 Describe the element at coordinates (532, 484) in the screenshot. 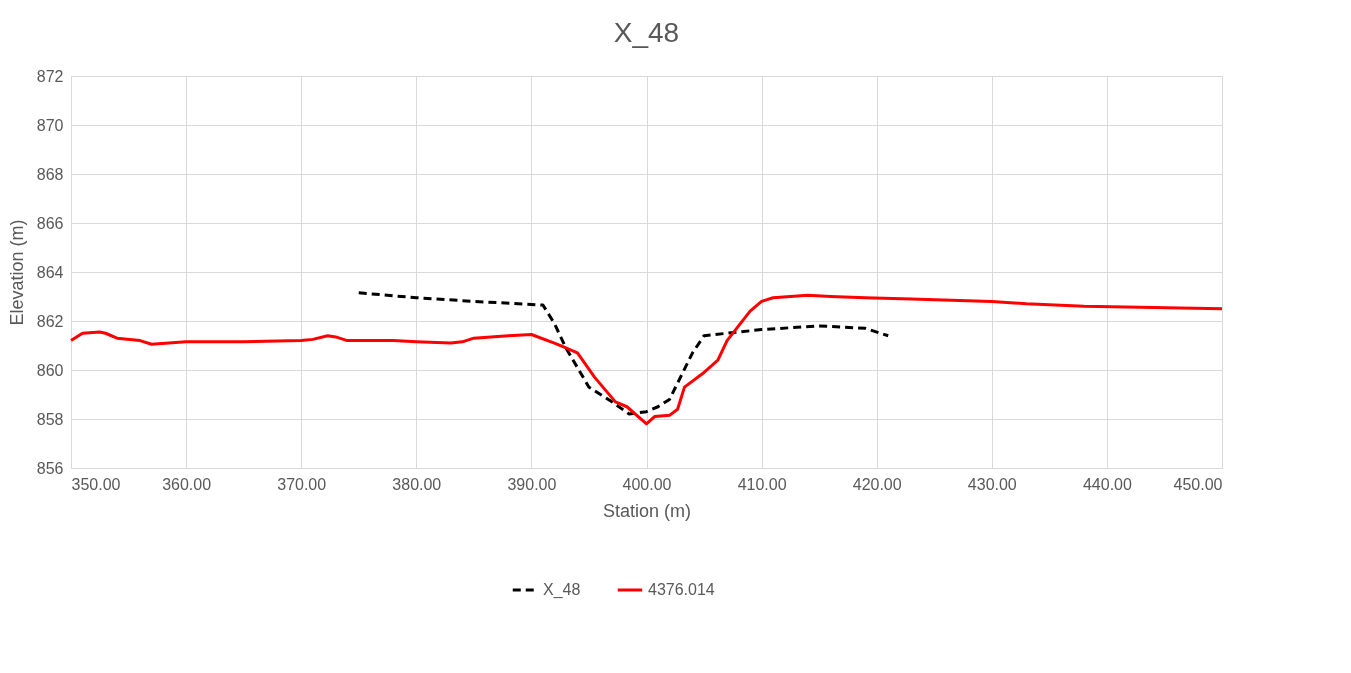

I see `x-tick-label: 390.00` at that location.